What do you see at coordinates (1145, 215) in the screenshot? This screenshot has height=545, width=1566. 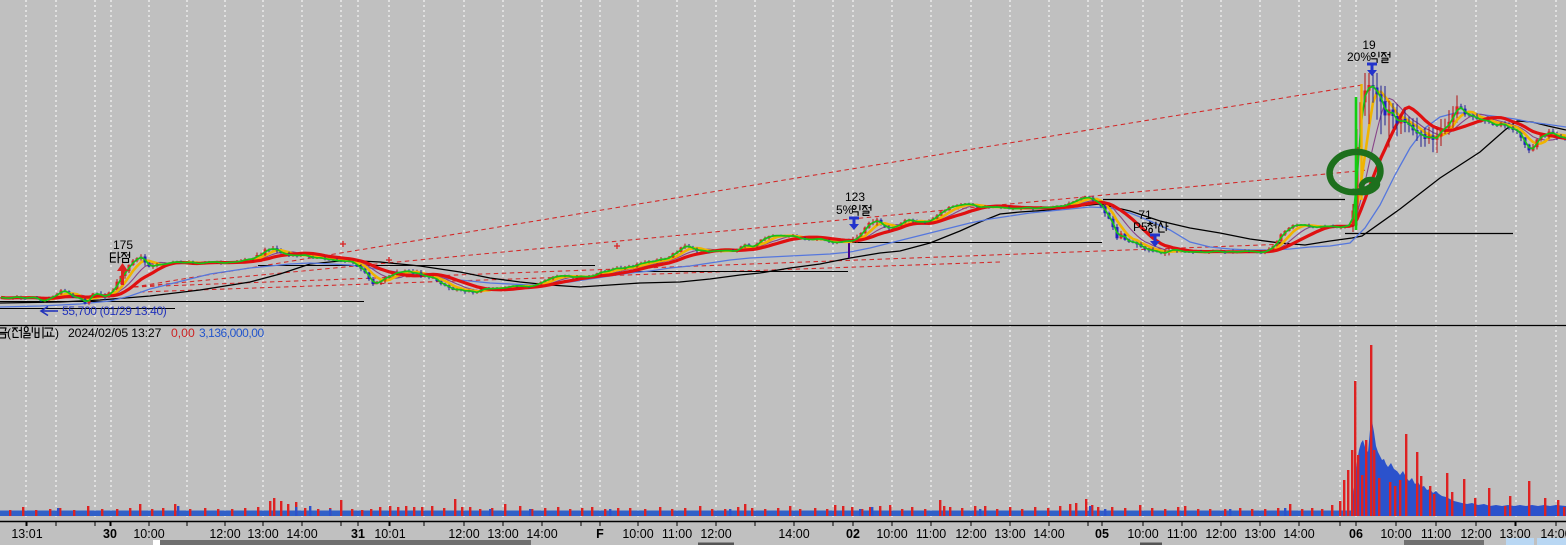 I see `svg-text: 71` at bounding box center [1145, 215].